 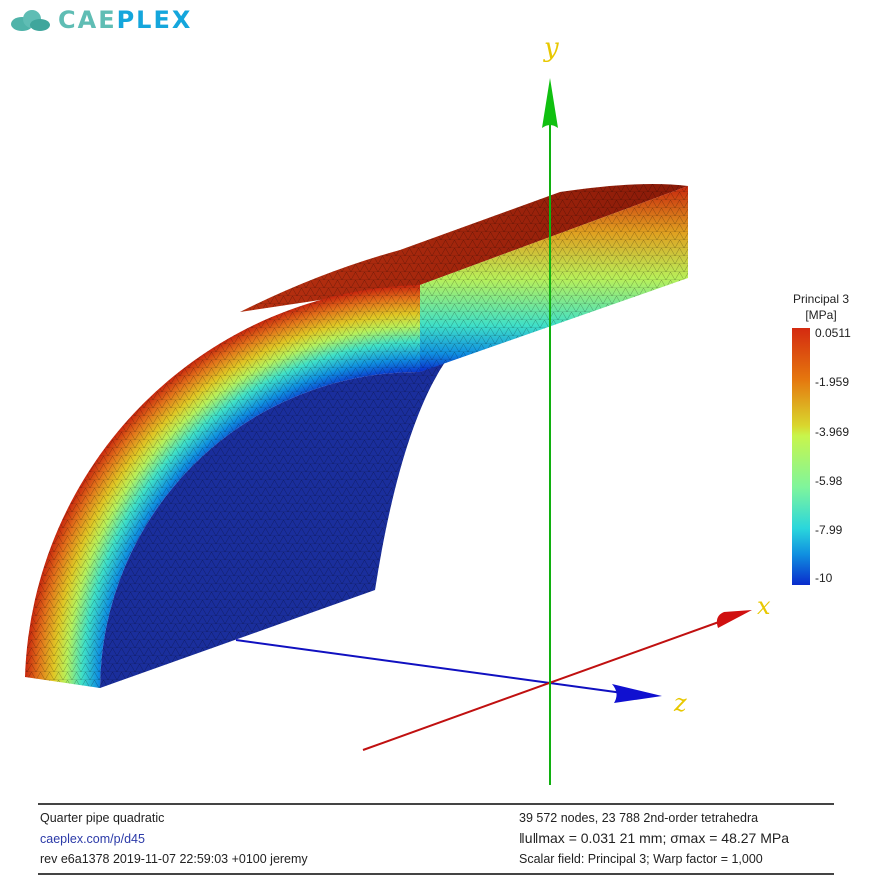 I want to click on colorbar-label: 0.0511, so click(x=833, y=333).